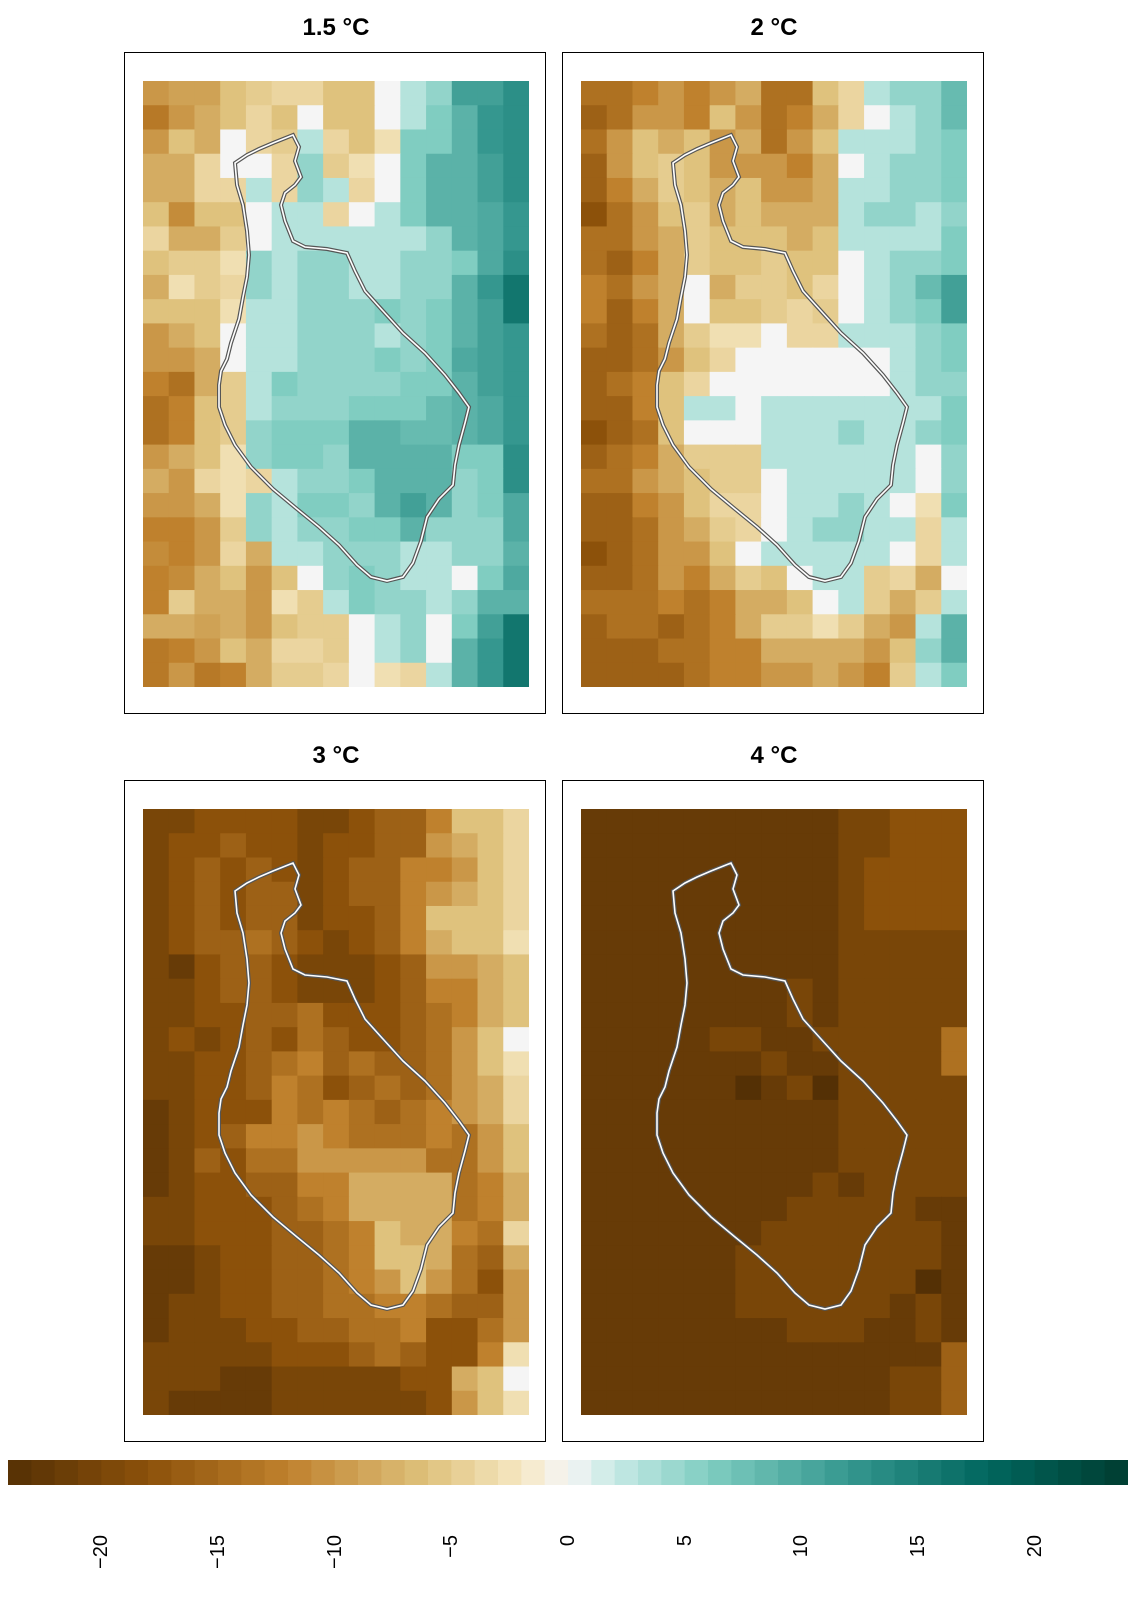  What do you see at coordinates (336, 1112) in the screenshot?
I see `grid-map-3c` at bounding box center [336, 1112].